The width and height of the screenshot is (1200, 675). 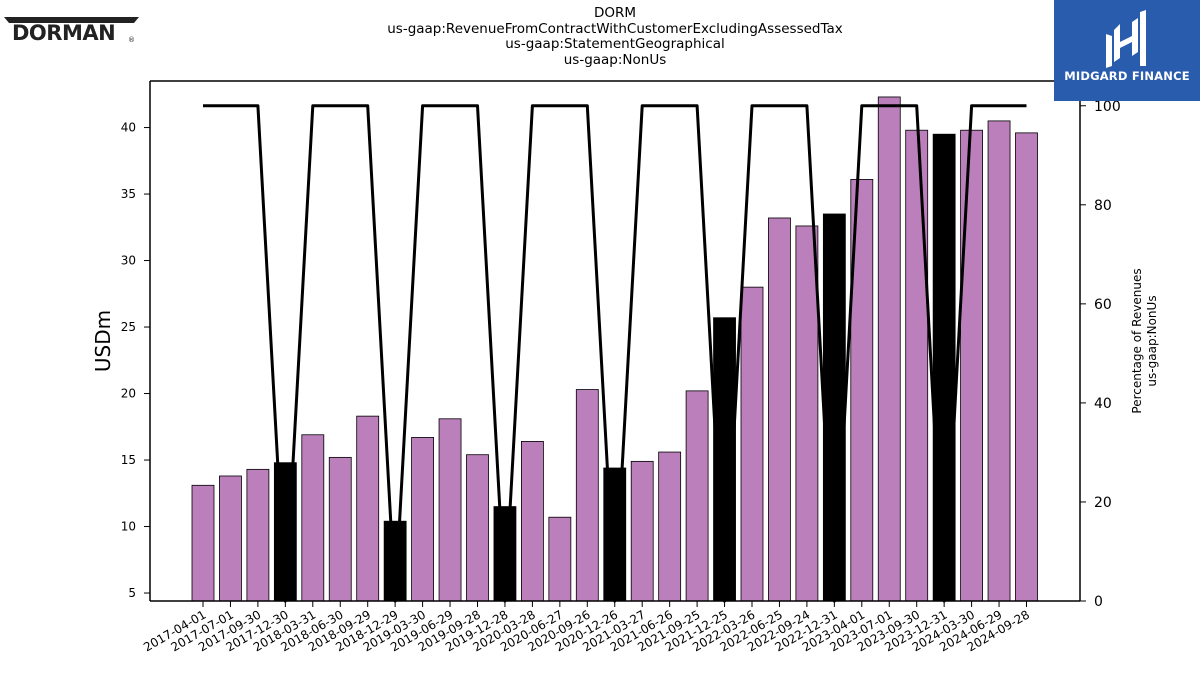 What do you see at coordinates (615, 44) in the screenshot?
I see `chart-title-axis: us-gaap:StatementGeographical` at bounding box center [615, 44].